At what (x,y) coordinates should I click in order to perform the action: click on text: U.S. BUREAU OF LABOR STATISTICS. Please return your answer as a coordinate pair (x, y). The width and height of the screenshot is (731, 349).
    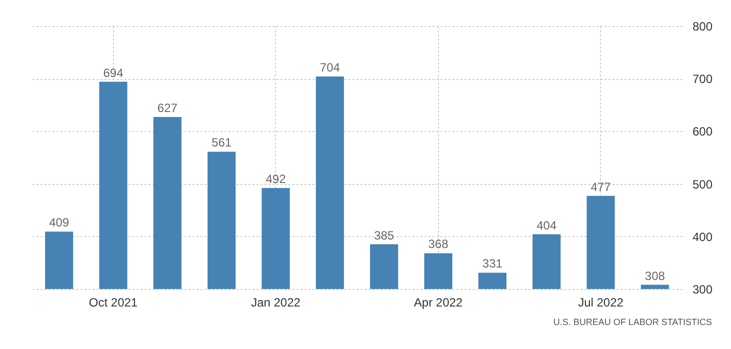
    Looking at the image, I should click on (632, 322).